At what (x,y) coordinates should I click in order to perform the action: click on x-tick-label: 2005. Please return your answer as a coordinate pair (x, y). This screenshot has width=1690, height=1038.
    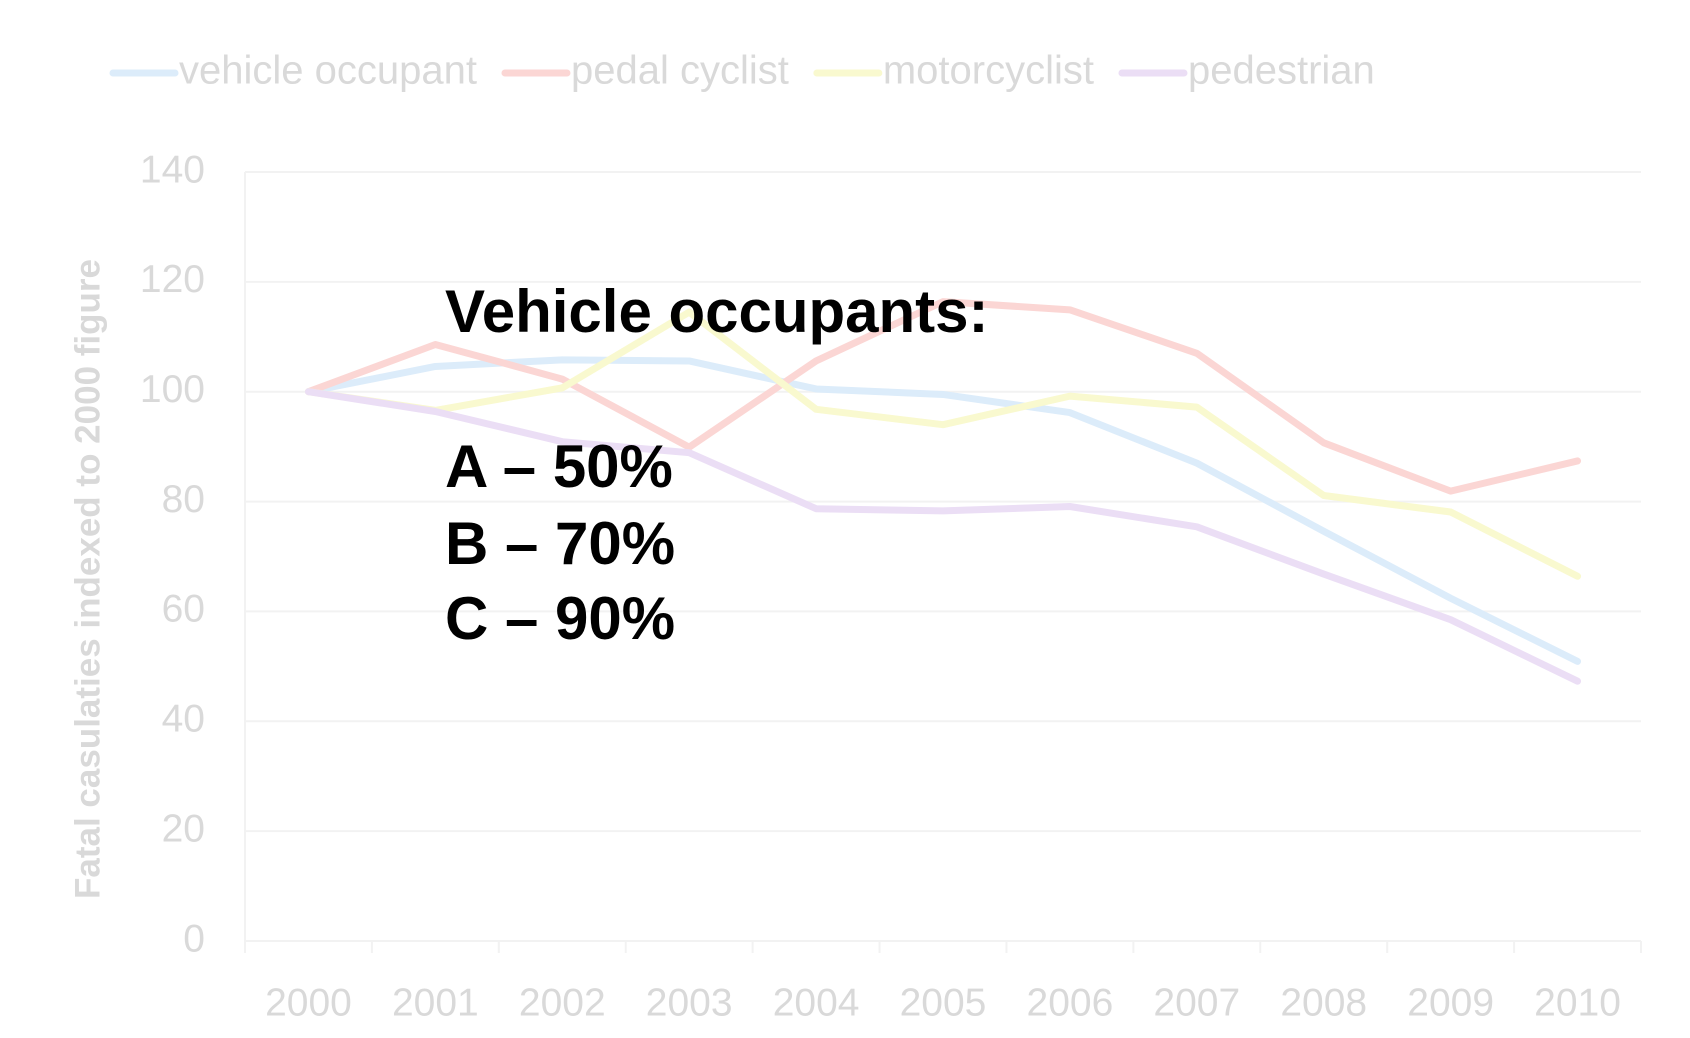
    Looking at the image, I should click on (943, 1002).